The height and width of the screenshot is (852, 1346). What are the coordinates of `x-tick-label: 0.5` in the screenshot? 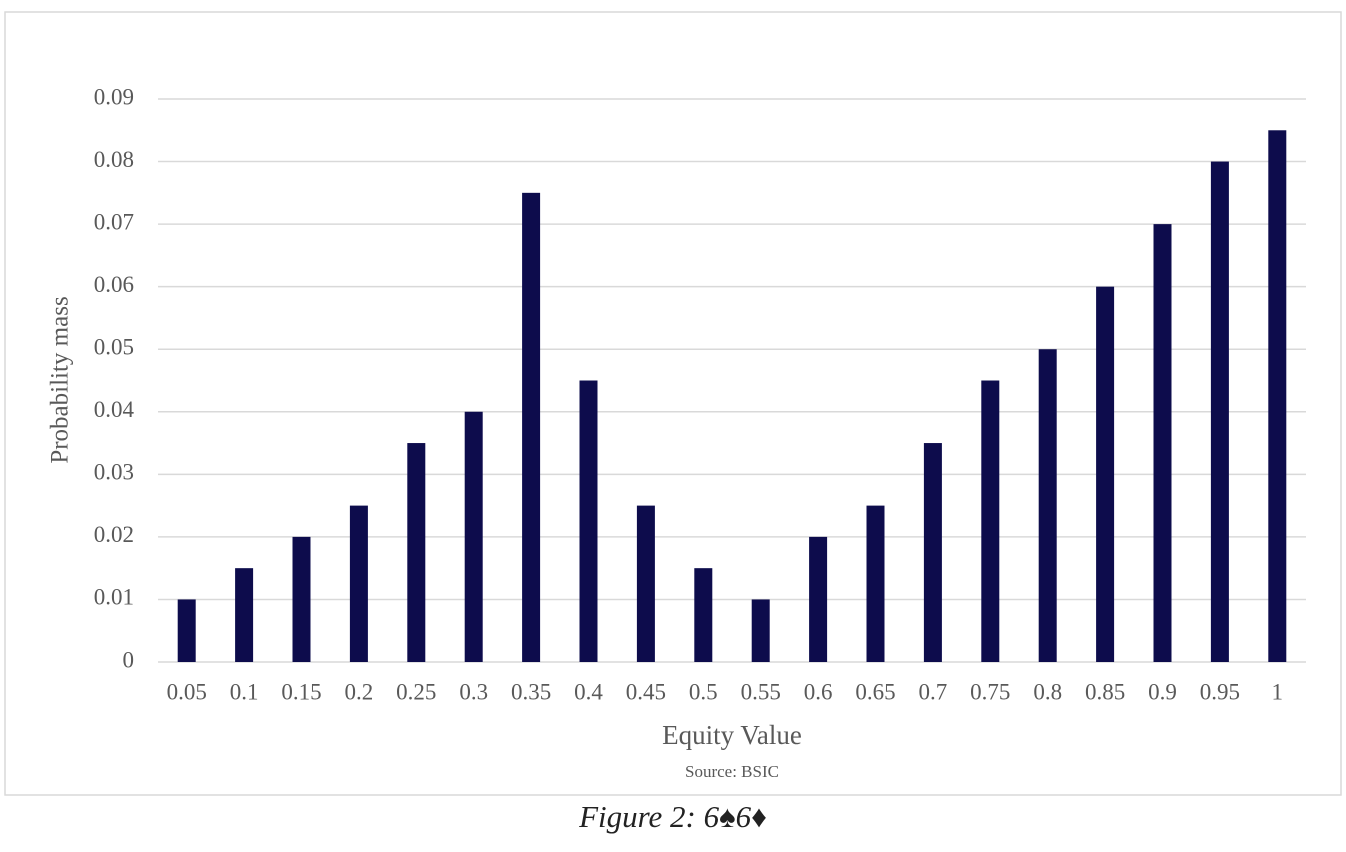 It's located at (703, 691).